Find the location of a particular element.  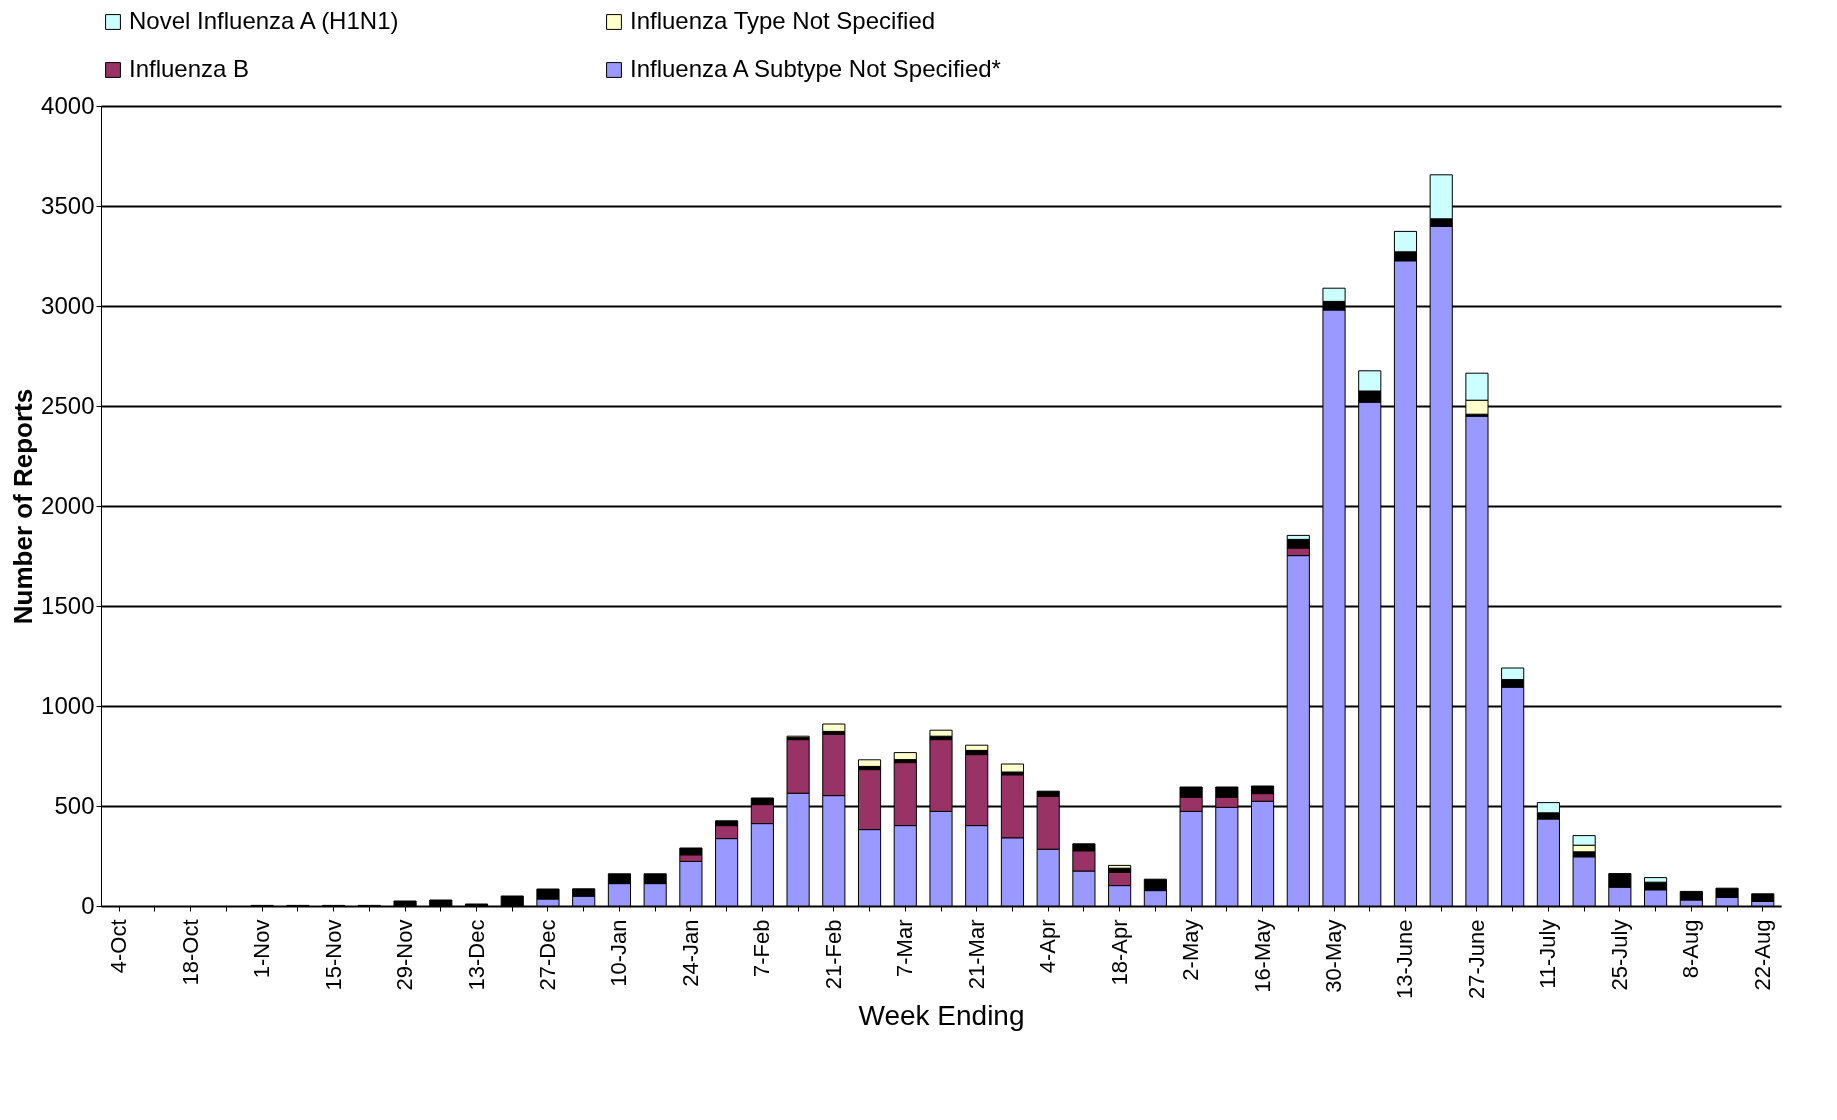

legend-label: Novel Influenza A (H1N1) is located at coordinates (264, 20).